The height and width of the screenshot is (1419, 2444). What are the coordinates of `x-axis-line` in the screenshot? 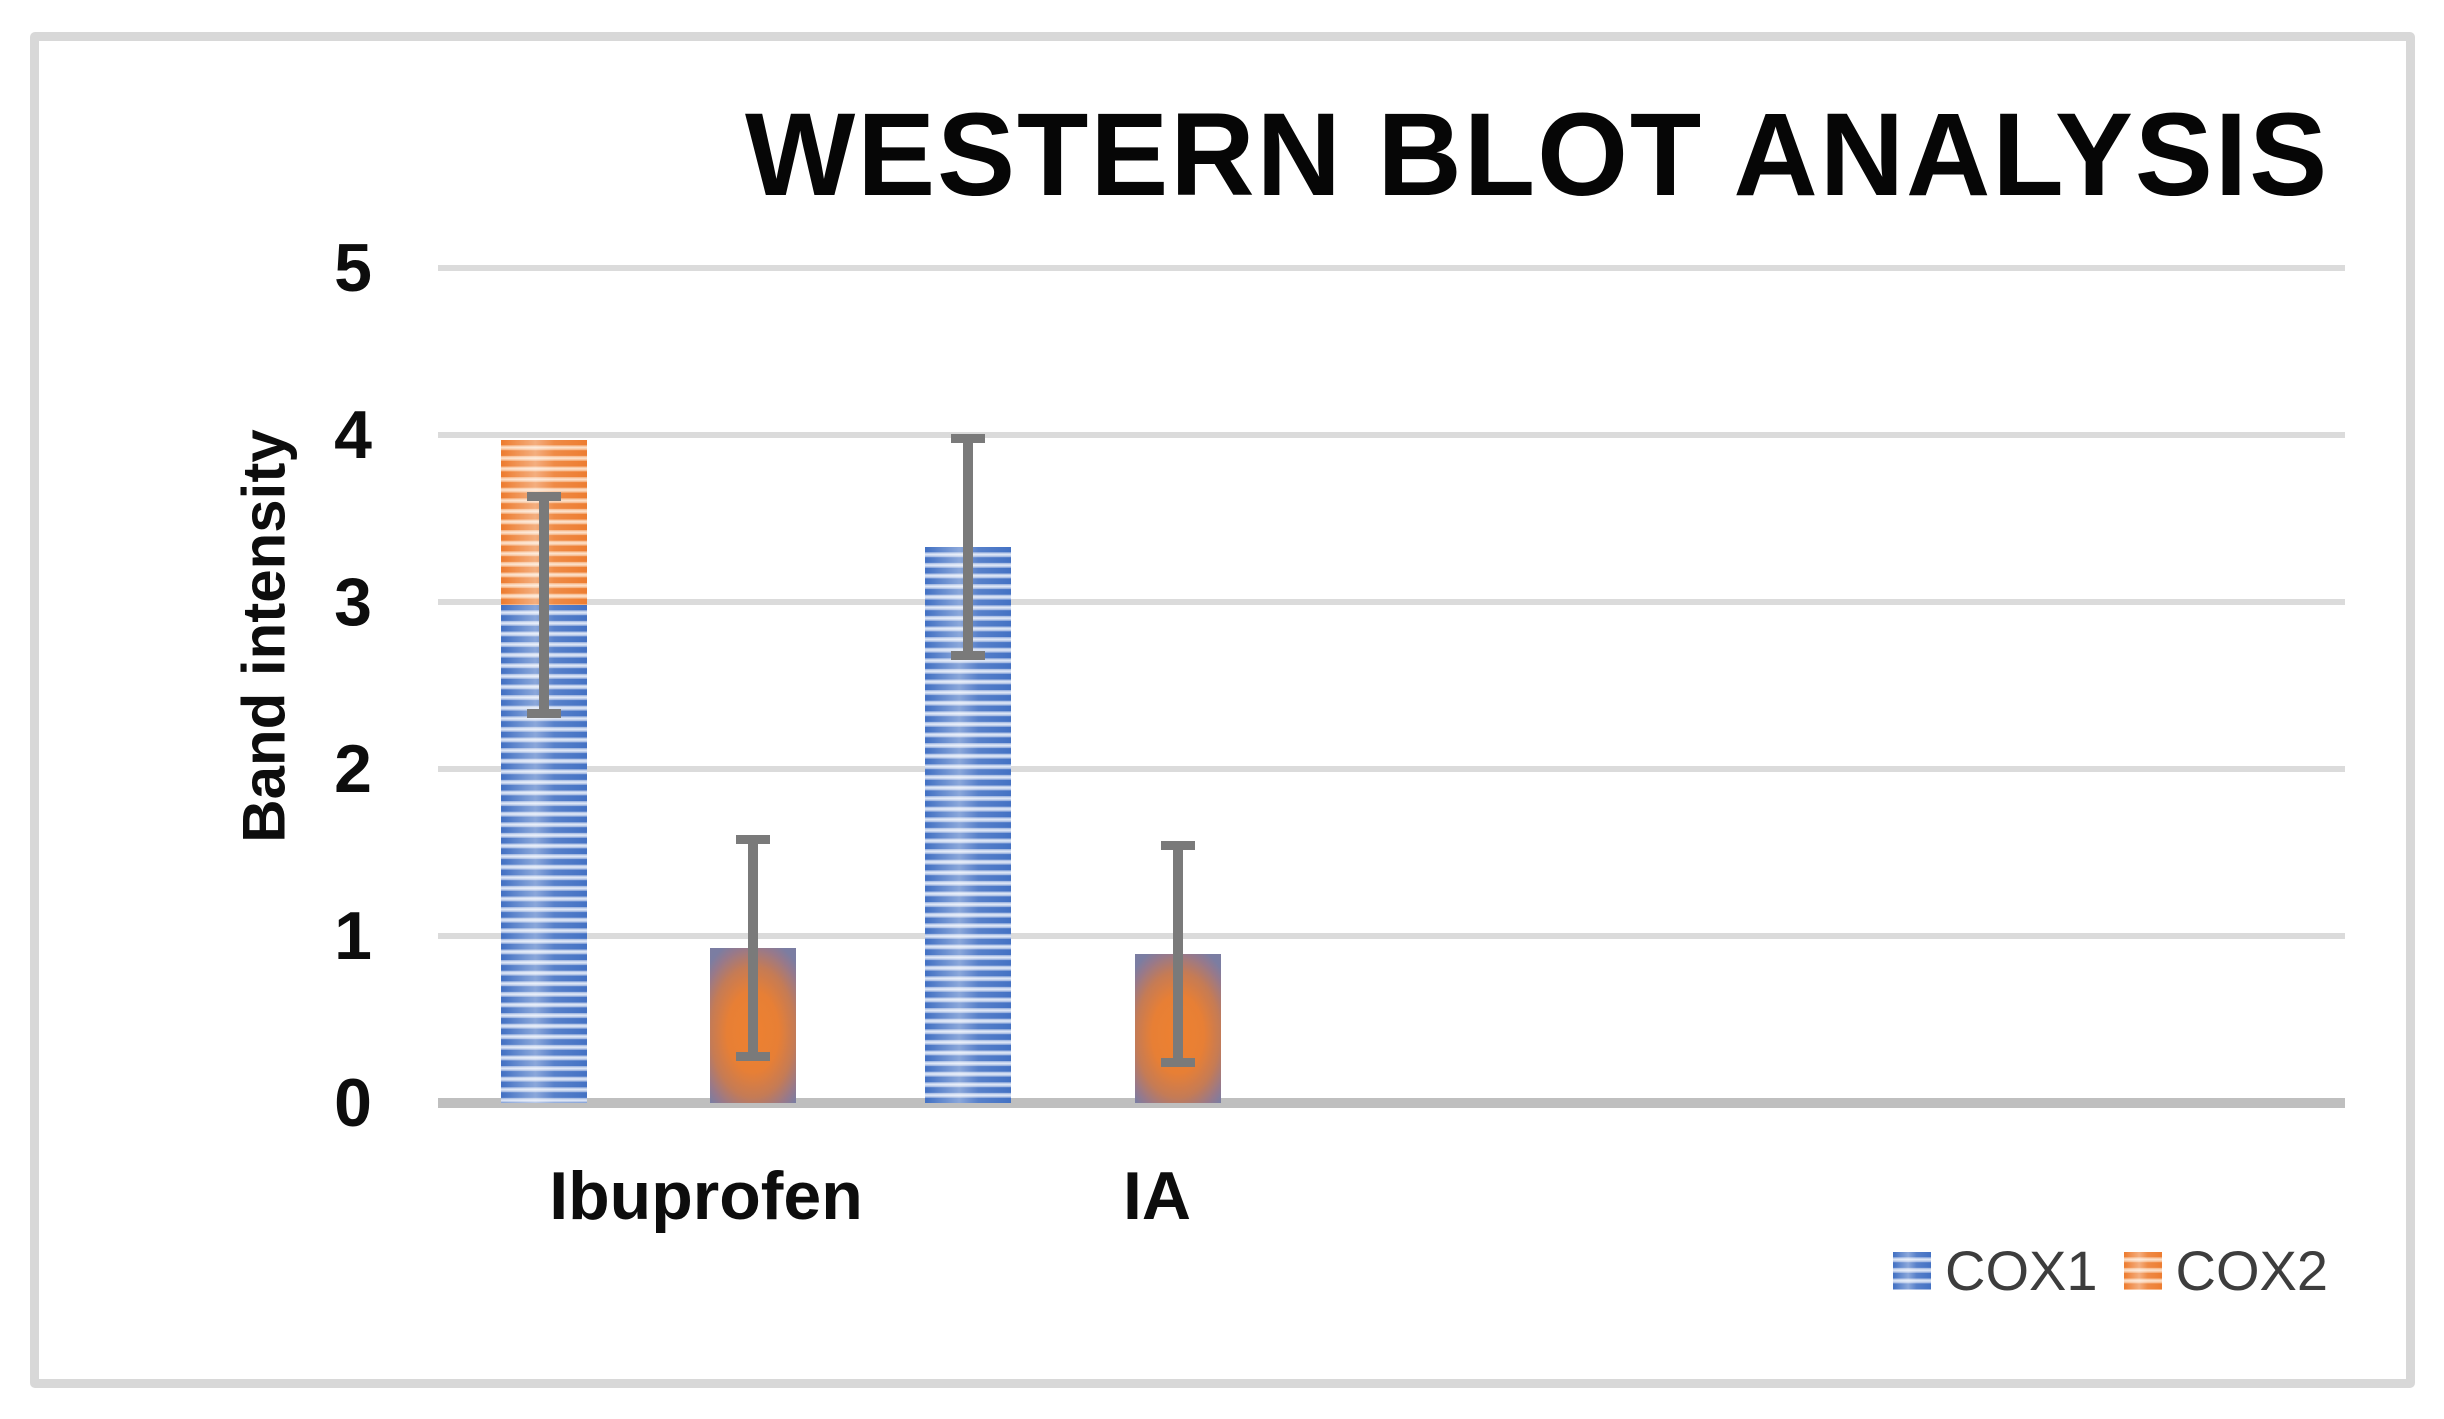 It's located at (1391, 1103).